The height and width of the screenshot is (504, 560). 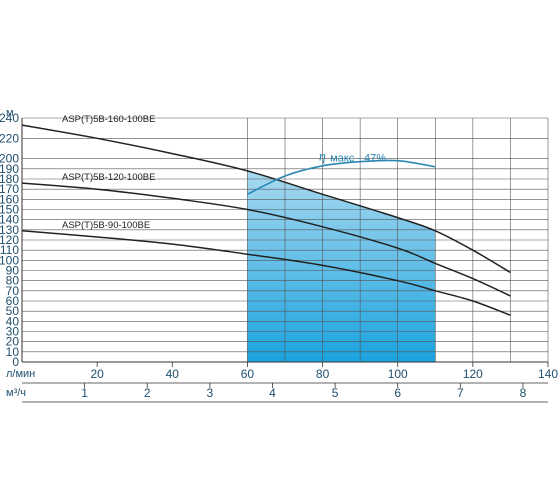 I want to click on x-tick-label-lpm: 60, so click(x=248, y=374).